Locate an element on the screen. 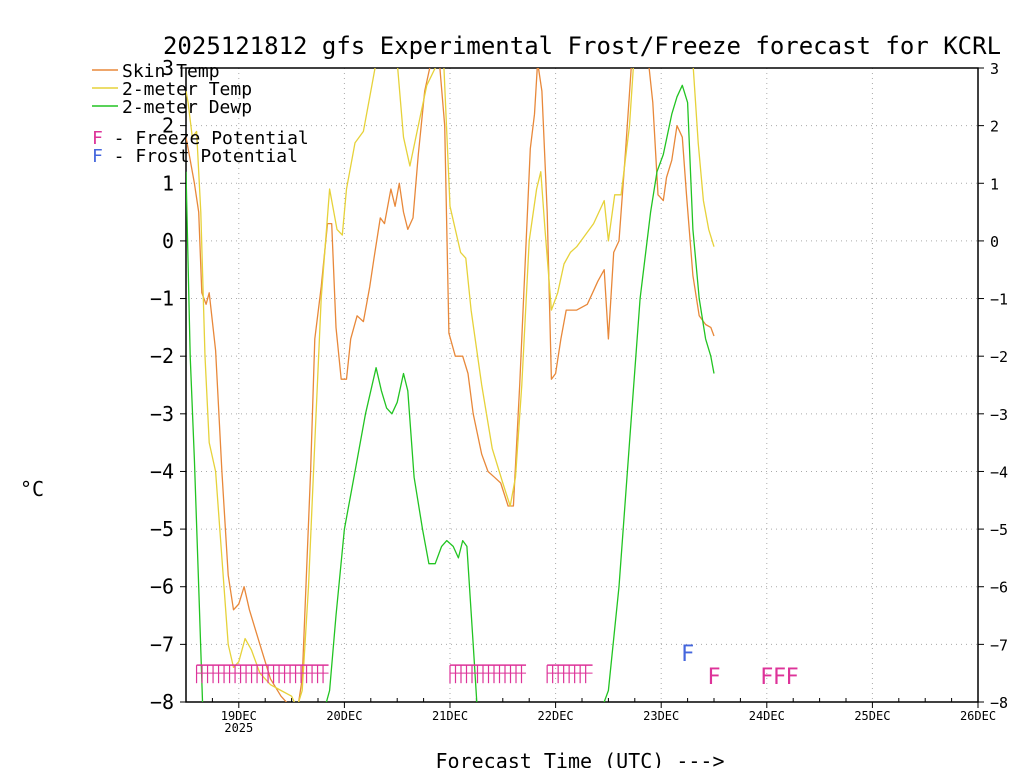  y-tick-label: 2 is located at coordinates (168, 126).